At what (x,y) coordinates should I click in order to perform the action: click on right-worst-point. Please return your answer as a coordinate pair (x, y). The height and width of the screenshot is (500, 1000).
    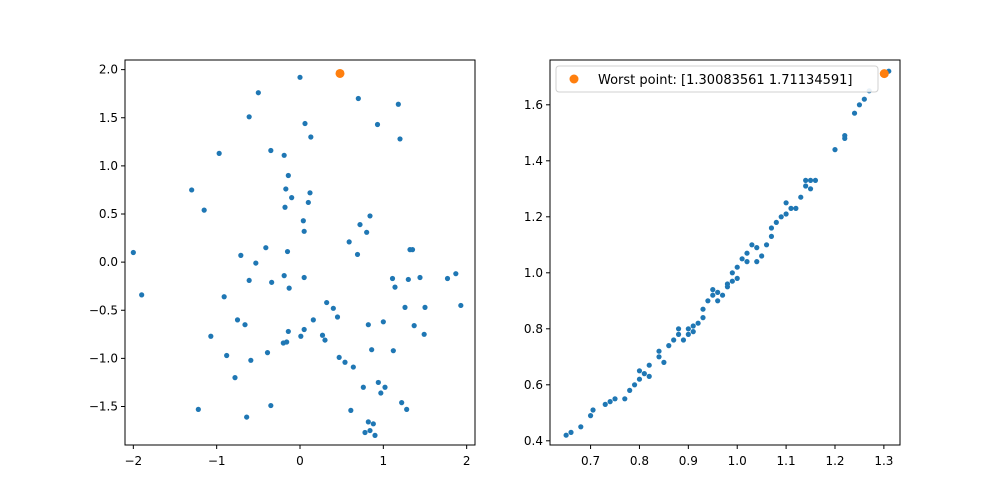
    Looking at the image, I should click on (884, 74).